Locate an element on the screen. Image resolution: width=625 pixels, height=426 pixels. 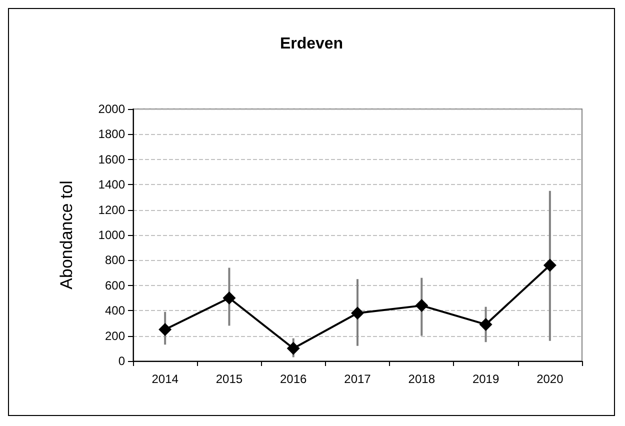
x-tick-label: 2017 is located at coordinates (358, 379).